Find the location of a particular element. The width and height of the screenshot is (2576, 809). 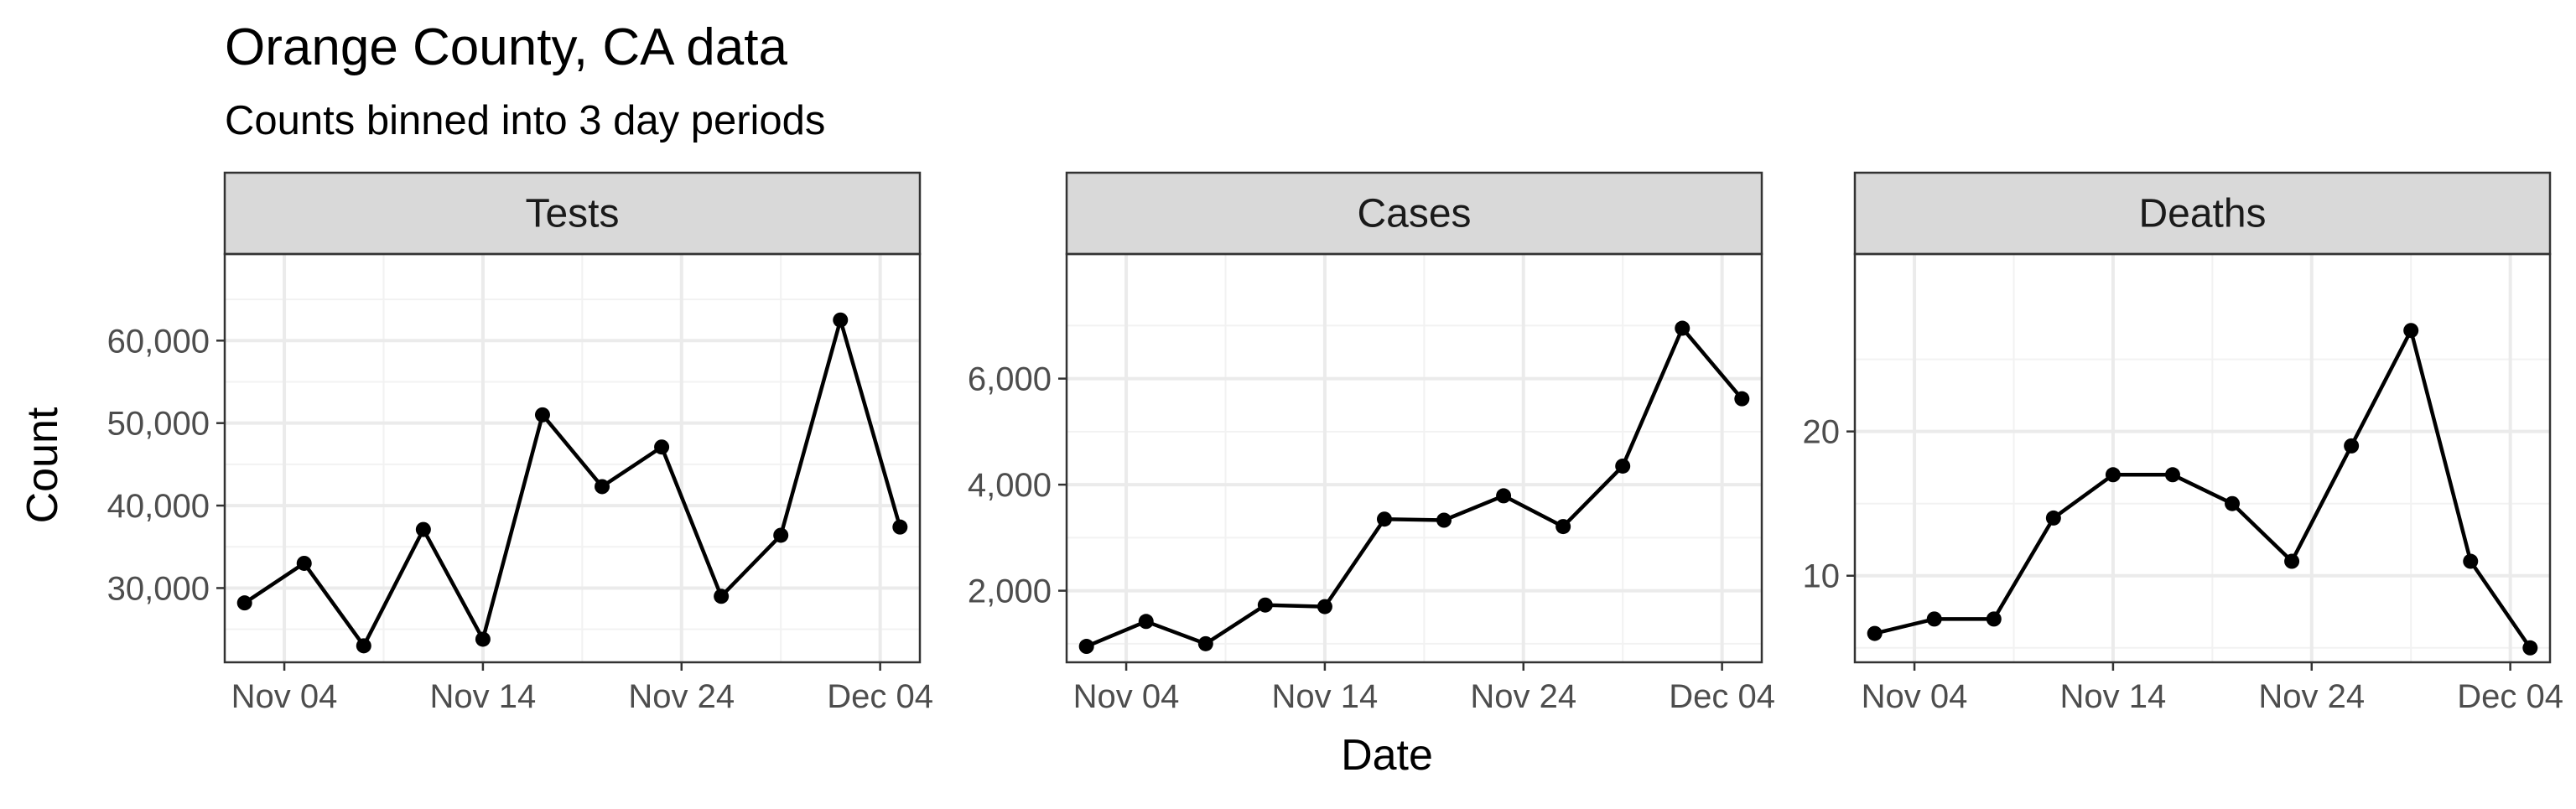

x-axis-title: Date is located at coordinates (1387, 755).